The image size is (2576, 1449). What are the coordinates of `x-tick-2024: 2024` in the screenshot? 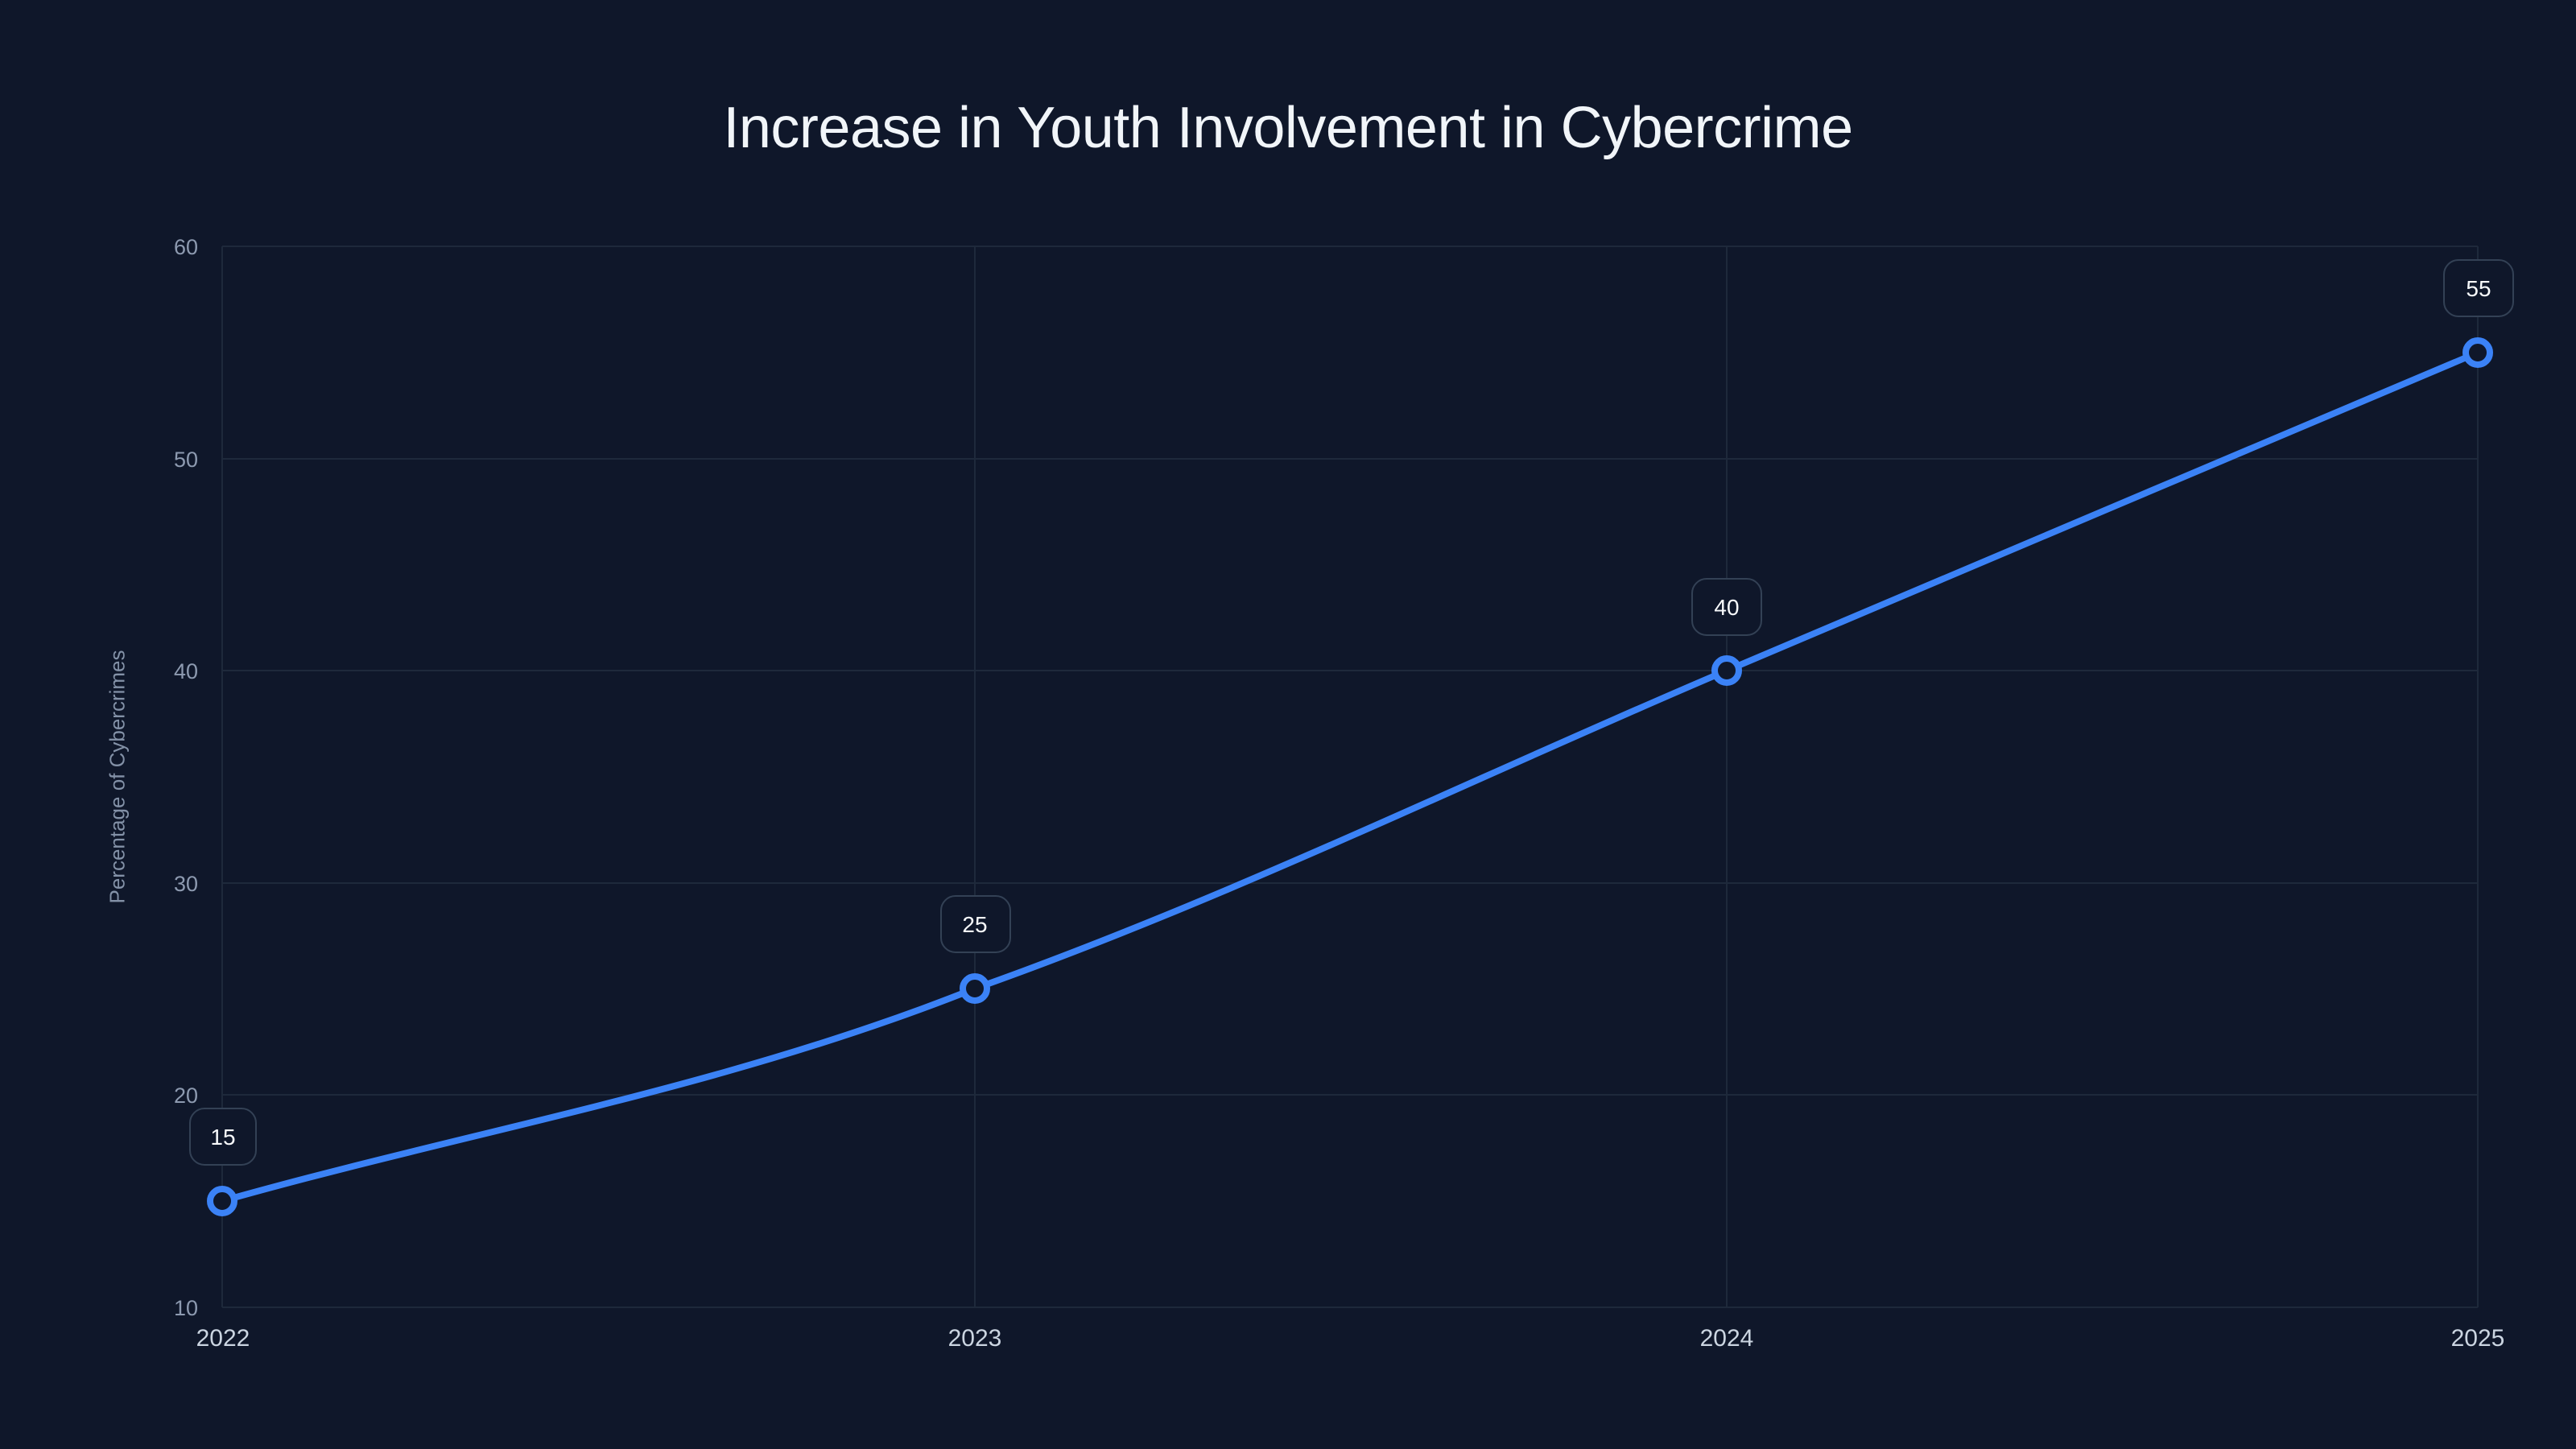 It's located at (1727, 1338).